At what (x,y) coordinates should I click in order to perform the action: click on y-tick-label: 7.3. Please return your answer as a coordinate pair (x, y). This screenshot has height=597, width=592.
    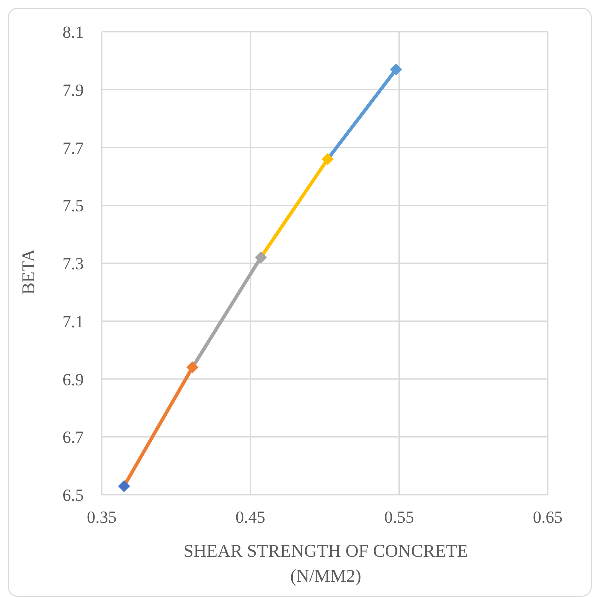
    Looking at the image, I should click on (73, 264).